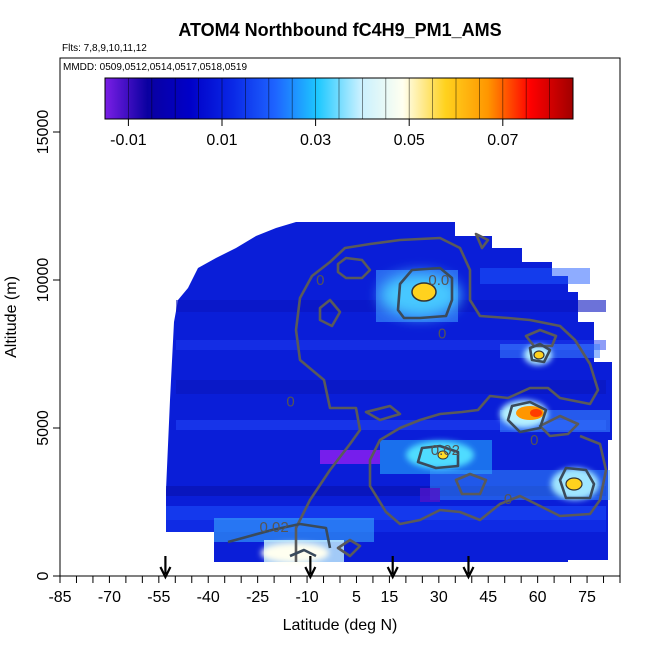  I want to click on y-axis-label: Altitude (m), so click(11, 317).